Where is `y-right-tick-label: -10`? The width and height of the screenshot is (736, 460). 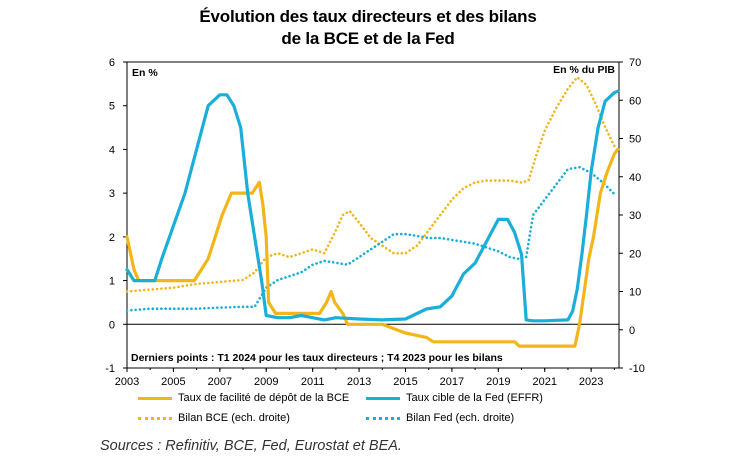
y-right-tick-label: -10 is located at coordinates (637, 369).